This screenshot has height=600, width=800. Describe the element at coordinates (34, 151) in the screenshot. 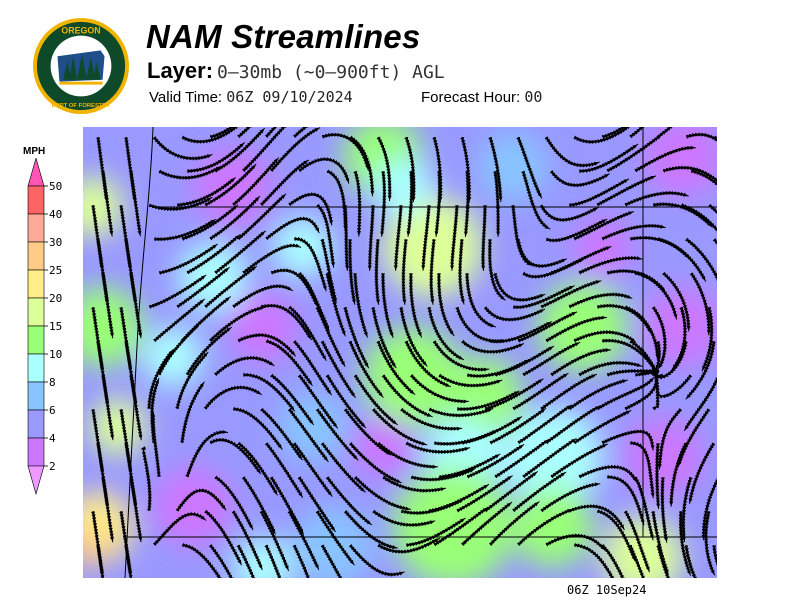

I see `legend-unit: MPH` at that location.